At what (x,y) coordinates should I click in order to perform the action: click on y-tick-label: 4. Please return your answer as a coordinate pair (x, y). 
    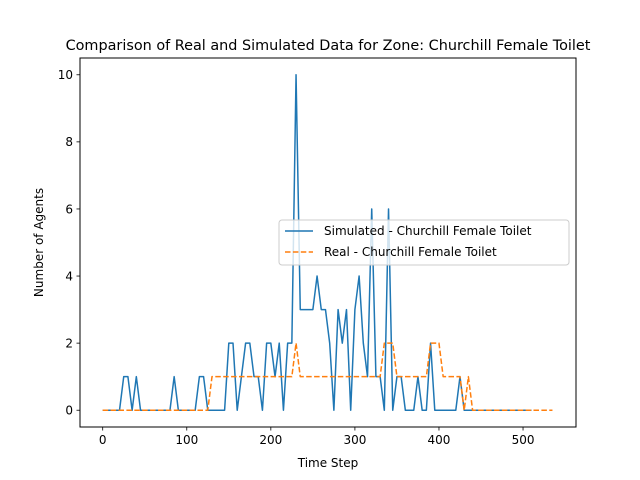
    Looking at the image, I should click on (69, 276).